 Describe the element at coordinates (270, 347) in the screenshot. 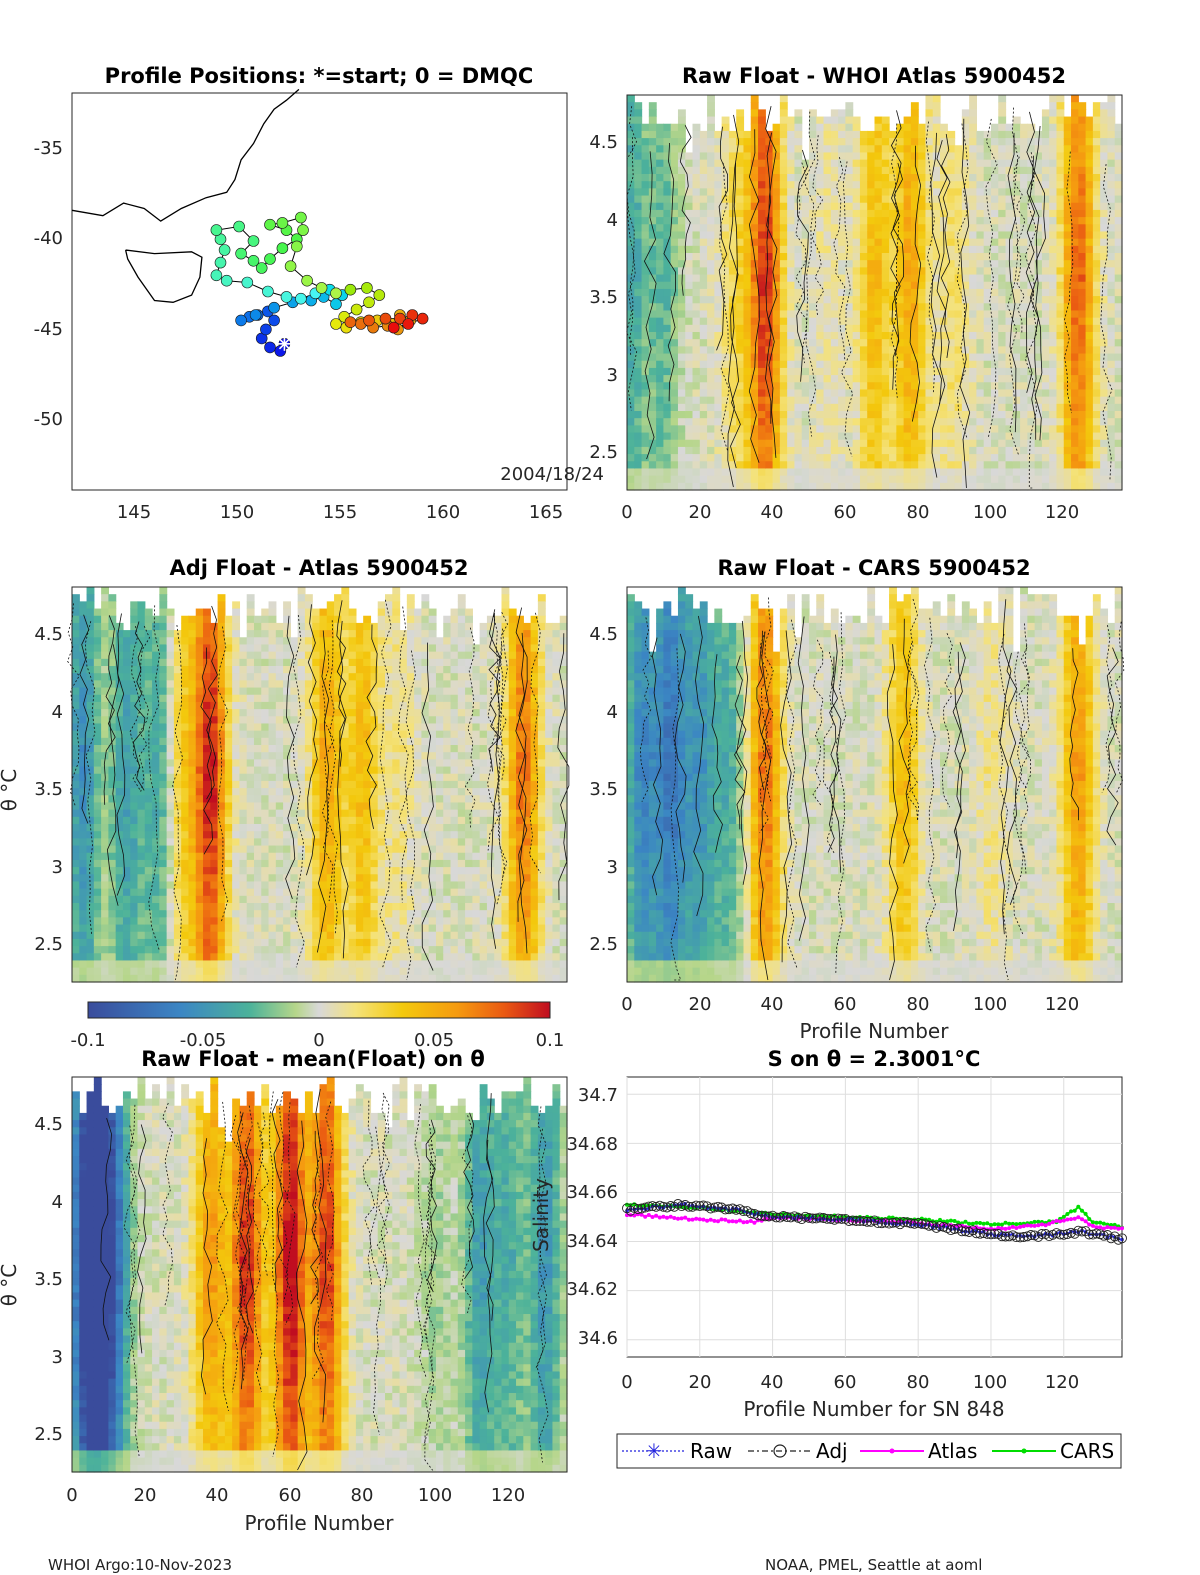

I see `profile-position-point` at that location.